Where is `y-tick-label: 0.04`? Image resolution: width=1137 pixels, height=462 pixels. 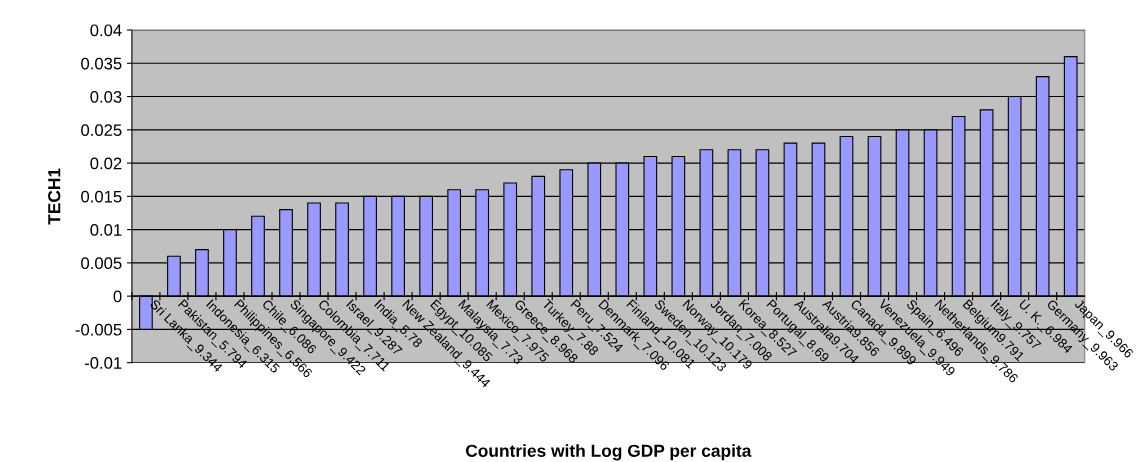 y-tick-label: 0.04 is located at coordinates (106, 30).